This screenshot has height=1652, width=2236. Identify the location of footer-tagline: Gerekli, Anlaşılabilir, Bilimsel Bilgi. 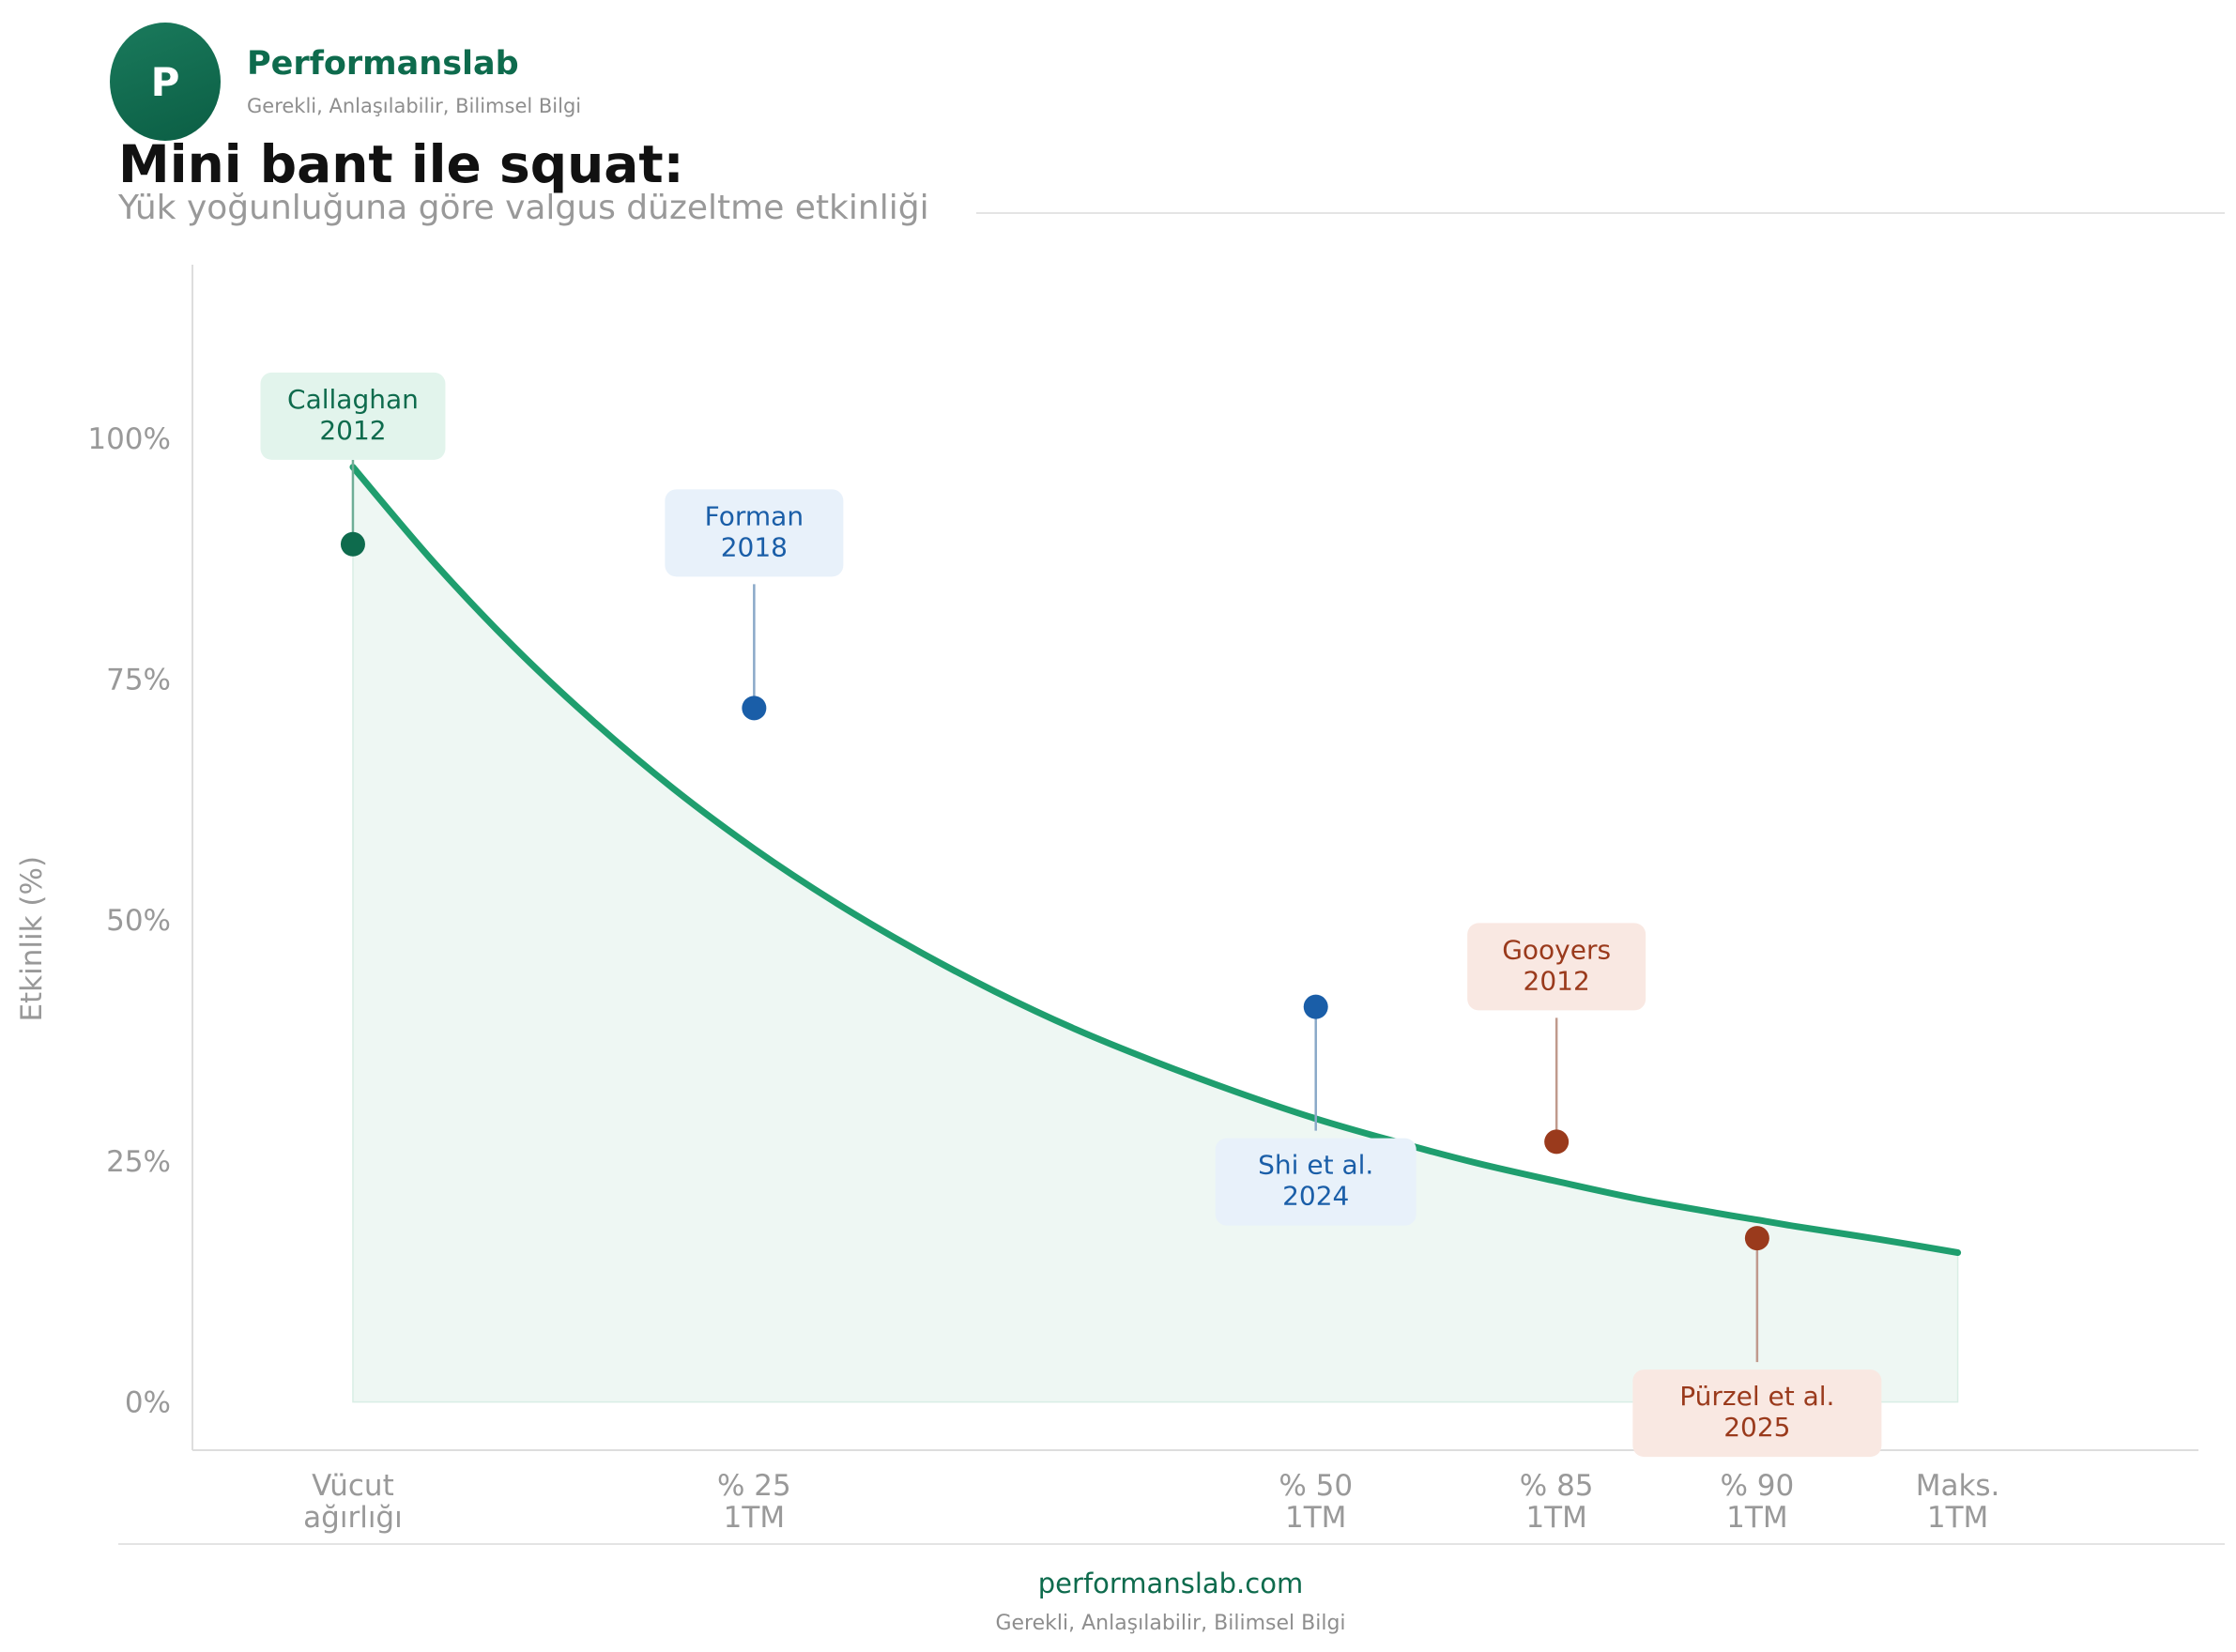
(1170, 1623).